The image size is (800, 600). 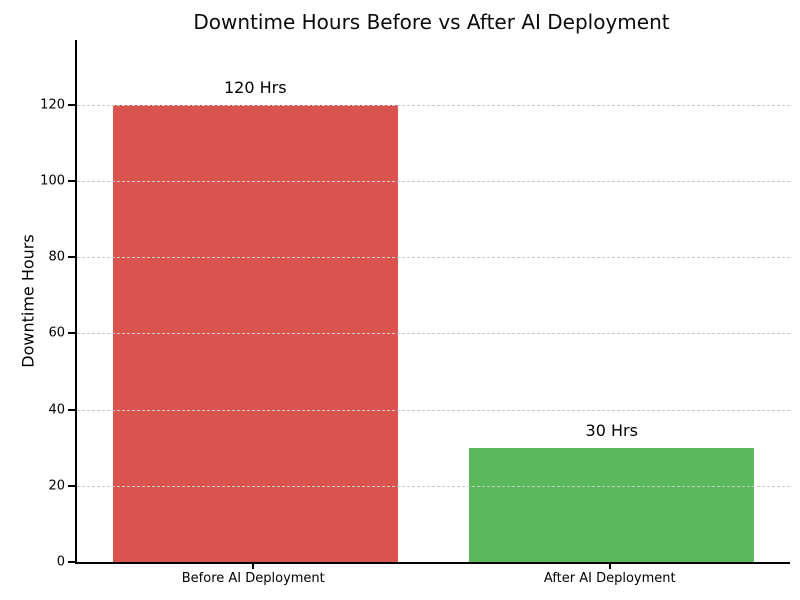 What do you see at coordinates (52, 105) in the screenshot?
I see `y-tick-label: 120` at bounding box center [52, 105].